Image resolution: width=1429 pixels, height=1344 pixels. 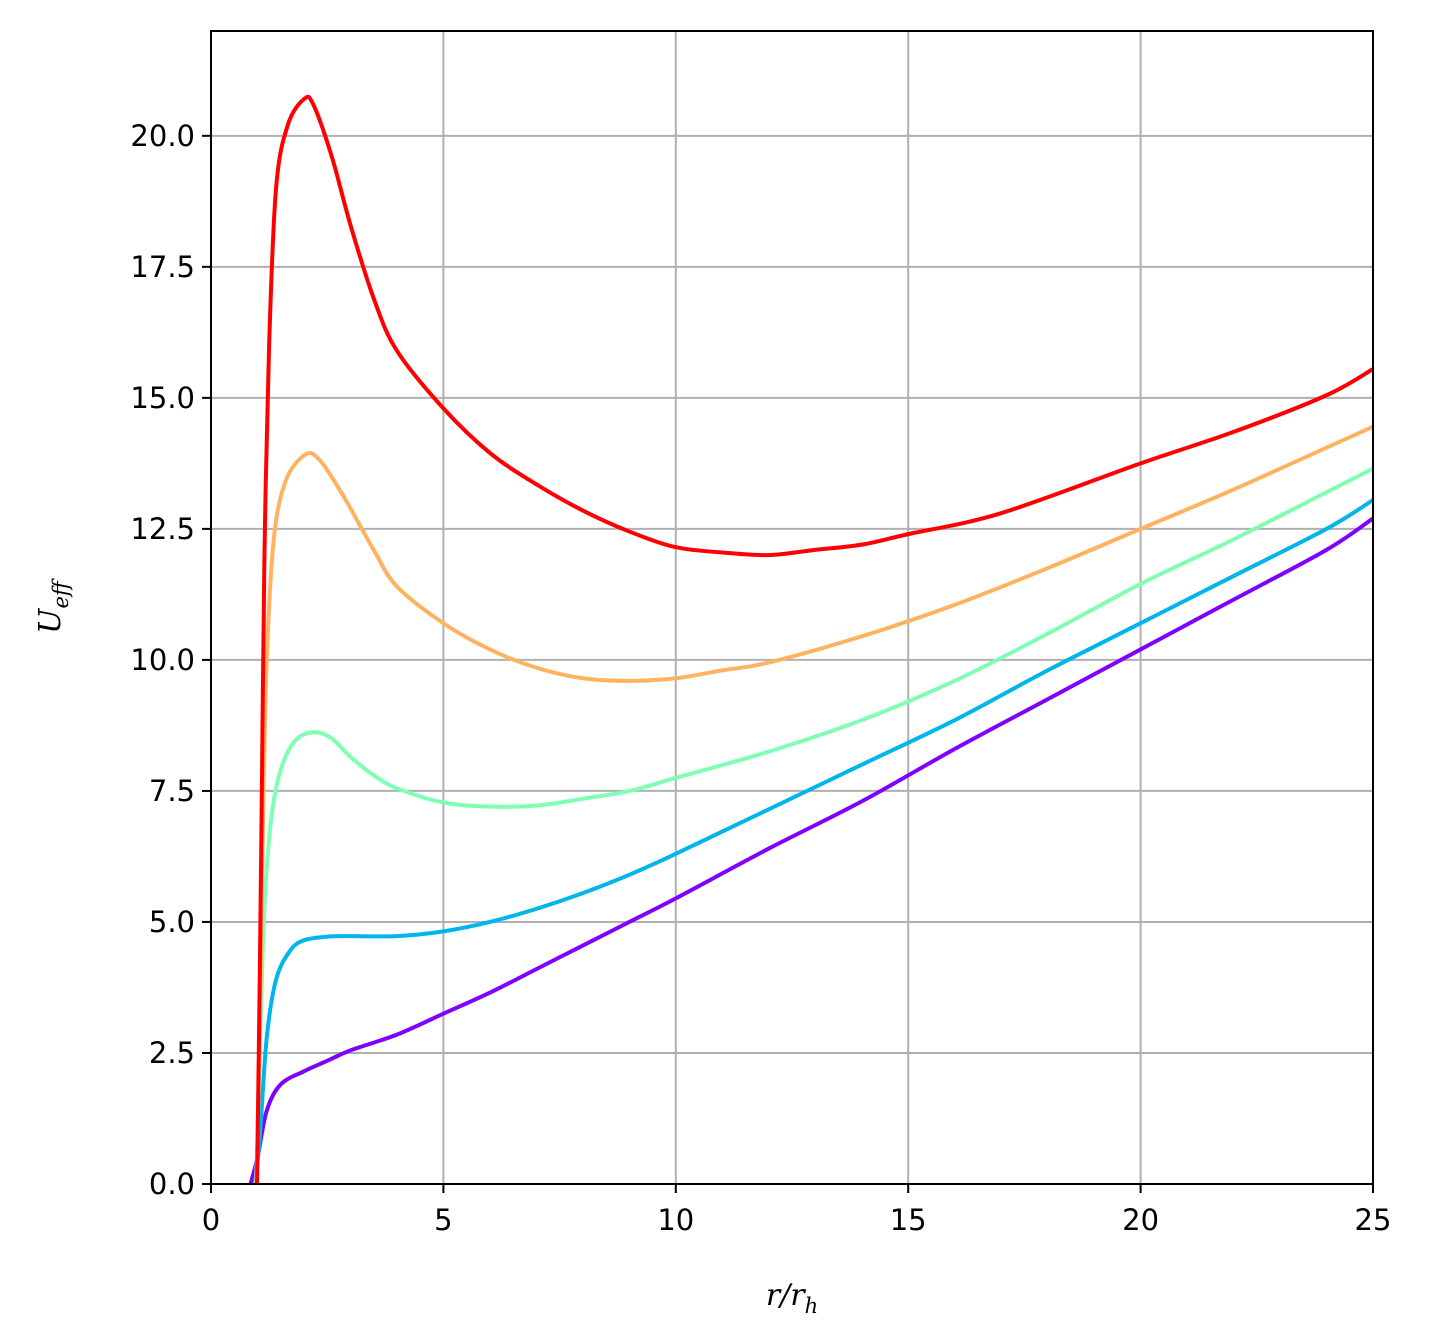 I want to click on y-tick-label: 15.0, so click(x=162, y=398).